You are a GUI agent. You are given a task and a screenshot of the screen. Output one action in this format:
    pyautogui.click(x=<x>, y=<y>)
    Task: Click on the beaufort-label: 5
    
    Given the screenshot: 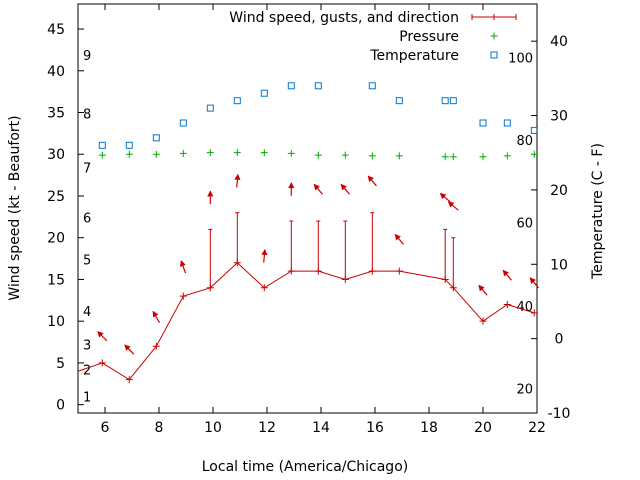 What is the action you would take?
    pyautogui.click(x=87, y=260)
    